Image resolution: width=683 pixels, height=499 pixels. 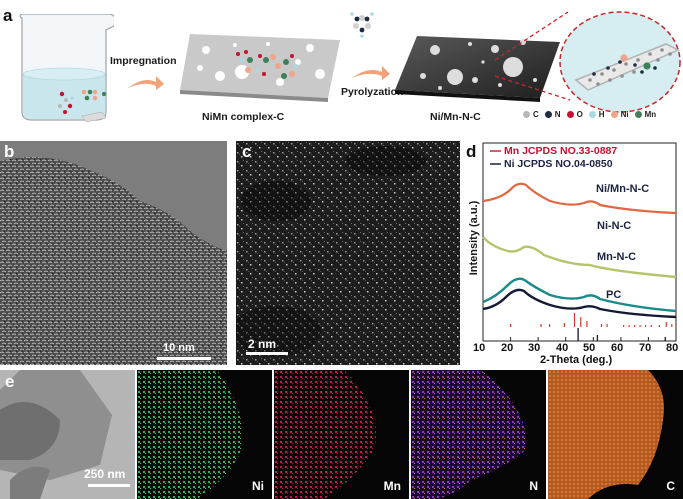 What do you see at coordinates (614, 114) in the screenshot?
I see `nickel-atom-icon` at bounding box center [614, 114].